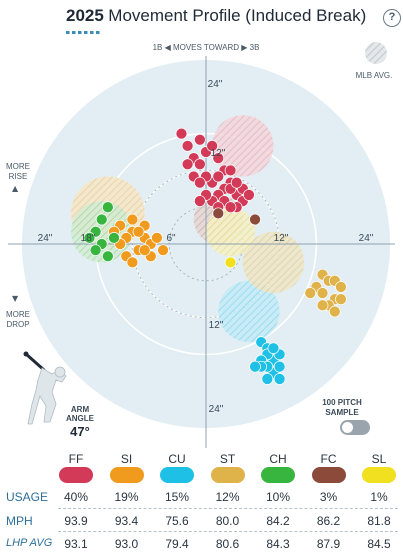 The width and height of the screenshot is (403, 553). Describe the element at coordinates (15, 188) in the screenshot. I see `rise-arrow-icon: ▲` at that location.